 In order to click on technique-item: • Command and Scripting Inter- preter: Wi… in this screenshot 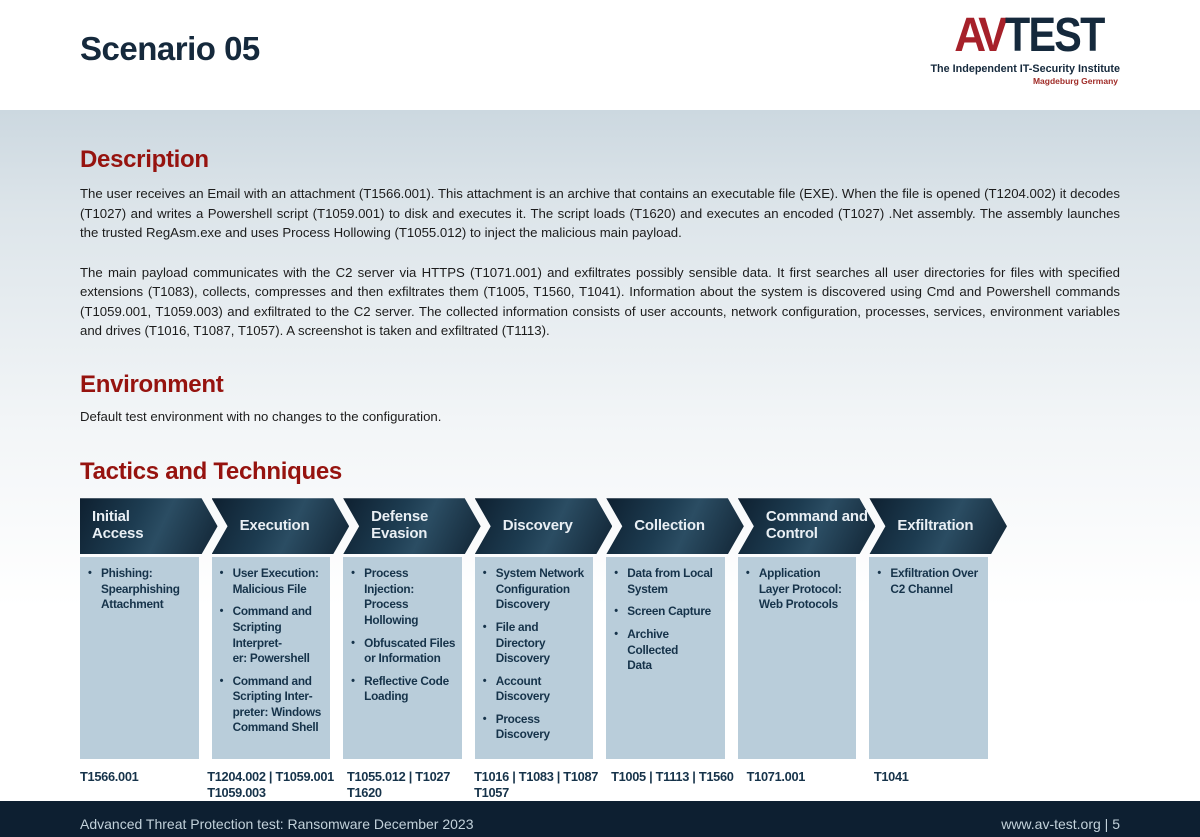, I will do `click(273, 705)`.